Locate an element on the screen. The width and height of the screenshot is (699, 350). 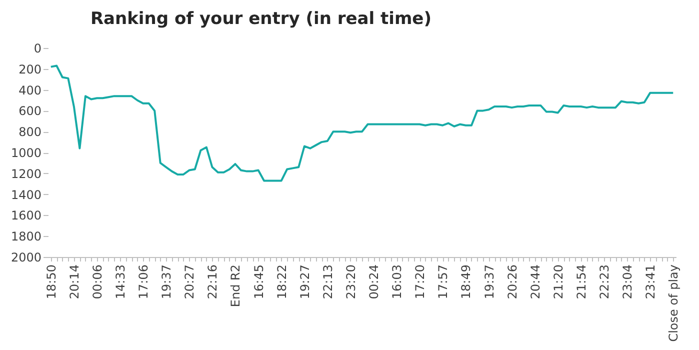
chart-title: Ranking of your entry (in real time) is located at coordinates (261, 19).